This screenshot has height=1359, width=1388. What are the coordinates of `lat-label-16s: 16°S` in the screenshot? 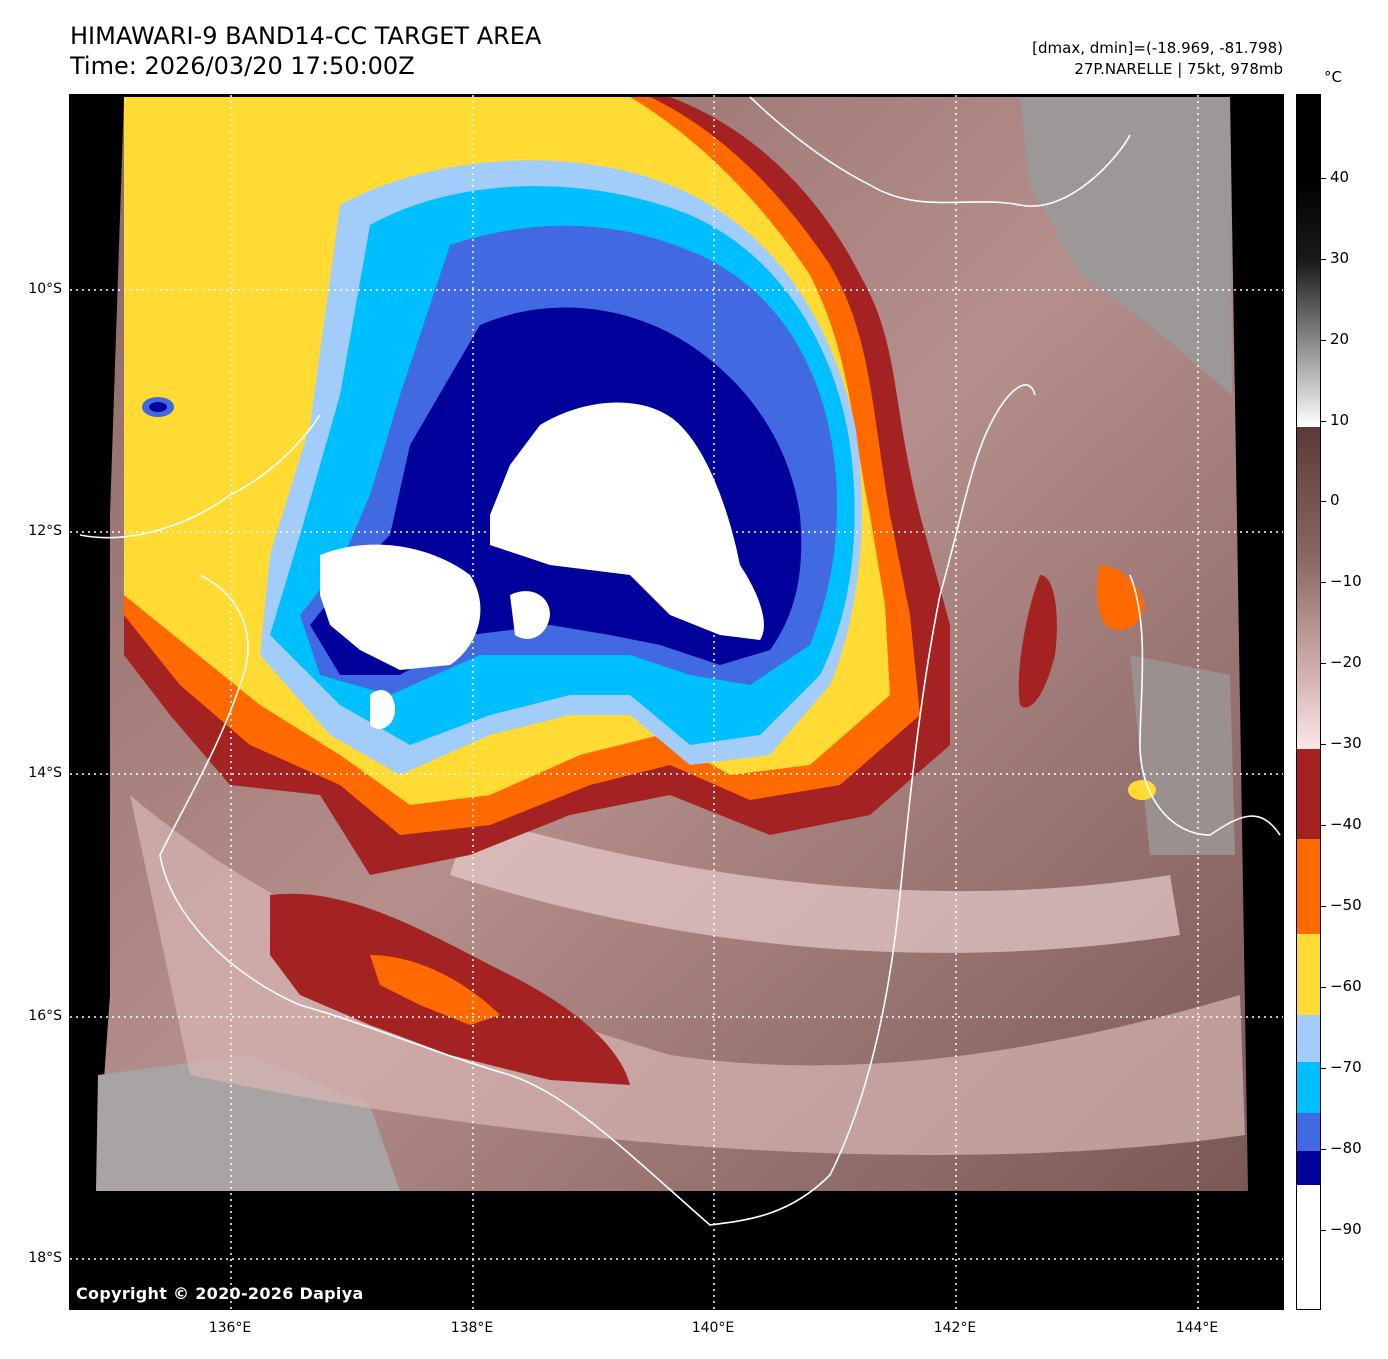 It's located at (45, 1016).